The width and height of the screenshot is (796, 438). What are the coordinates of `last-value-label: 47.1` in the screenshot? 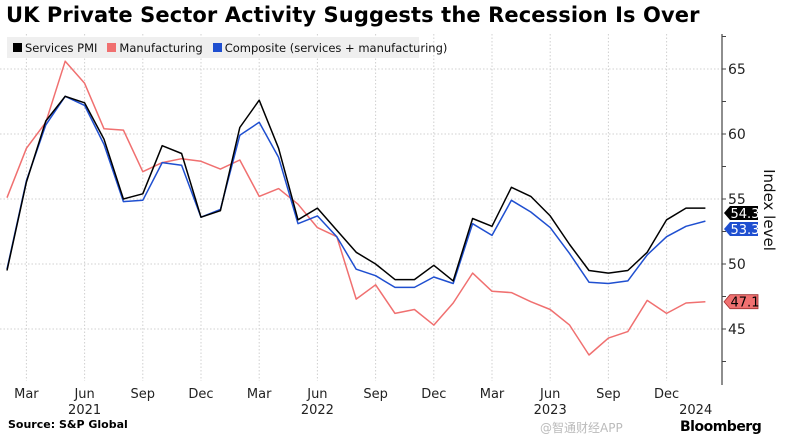 It's located at (745, 303).